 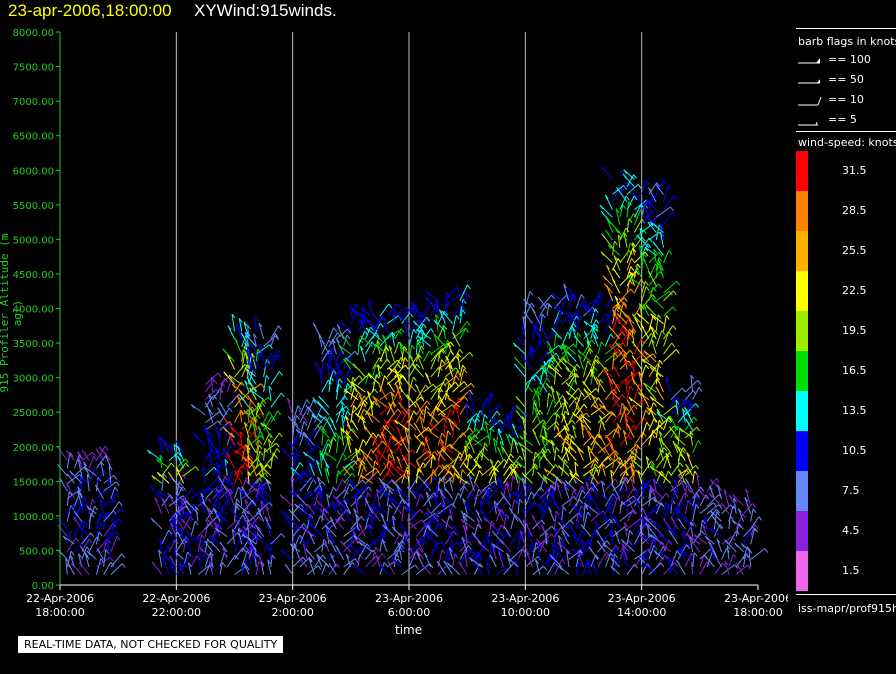 What do you see at coordinates (847, 142) in the screenshot?
I see `speed-scale-title: wind-speed: knots` at bounding box center [847, 142].